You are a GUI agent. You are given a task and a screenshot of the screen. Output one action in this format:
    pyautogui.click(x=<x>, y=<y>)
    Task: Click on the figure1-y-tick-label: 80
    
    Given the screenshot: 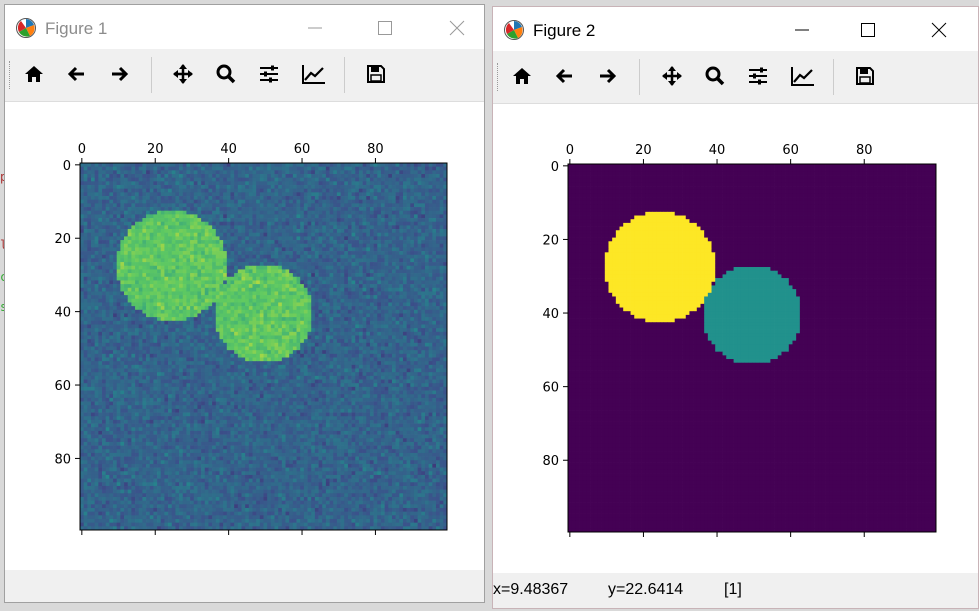 What is the action you would take?
    pyautogui.click(x=62, y=459)
    